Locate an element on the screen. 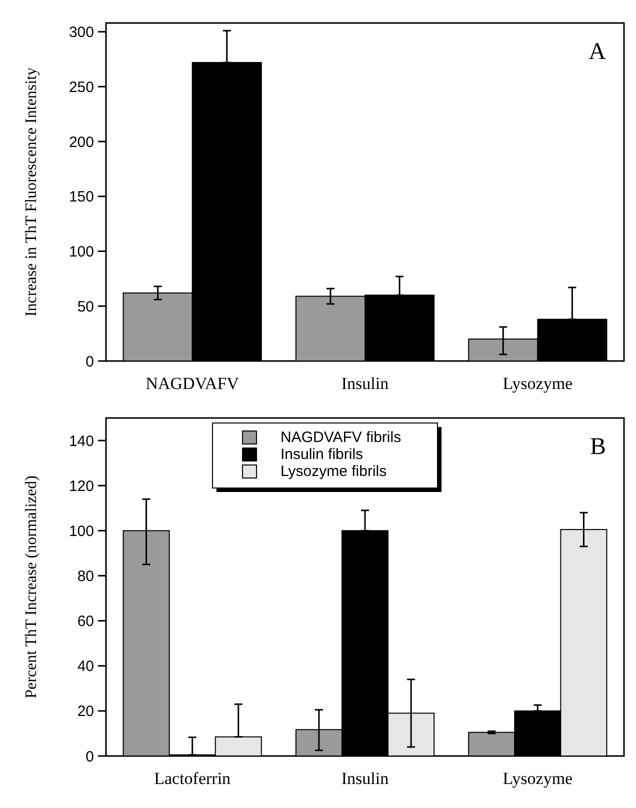 The height and width of the screenshot is (808, 636). y-tick-label: 200 is located at coordinates (81, 142).